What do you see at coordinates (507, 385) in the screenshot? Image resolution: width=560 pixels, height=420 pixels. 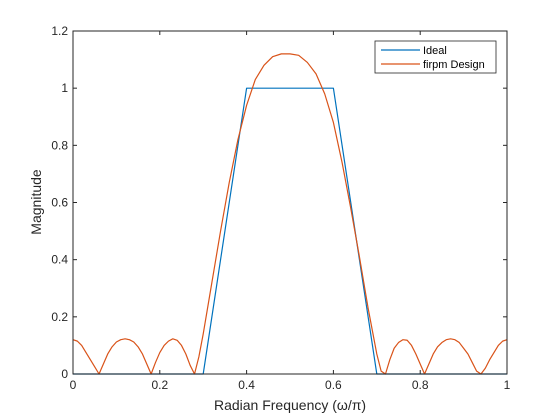 I see `x-tick-label: 1` at bounding box center [507, 385].